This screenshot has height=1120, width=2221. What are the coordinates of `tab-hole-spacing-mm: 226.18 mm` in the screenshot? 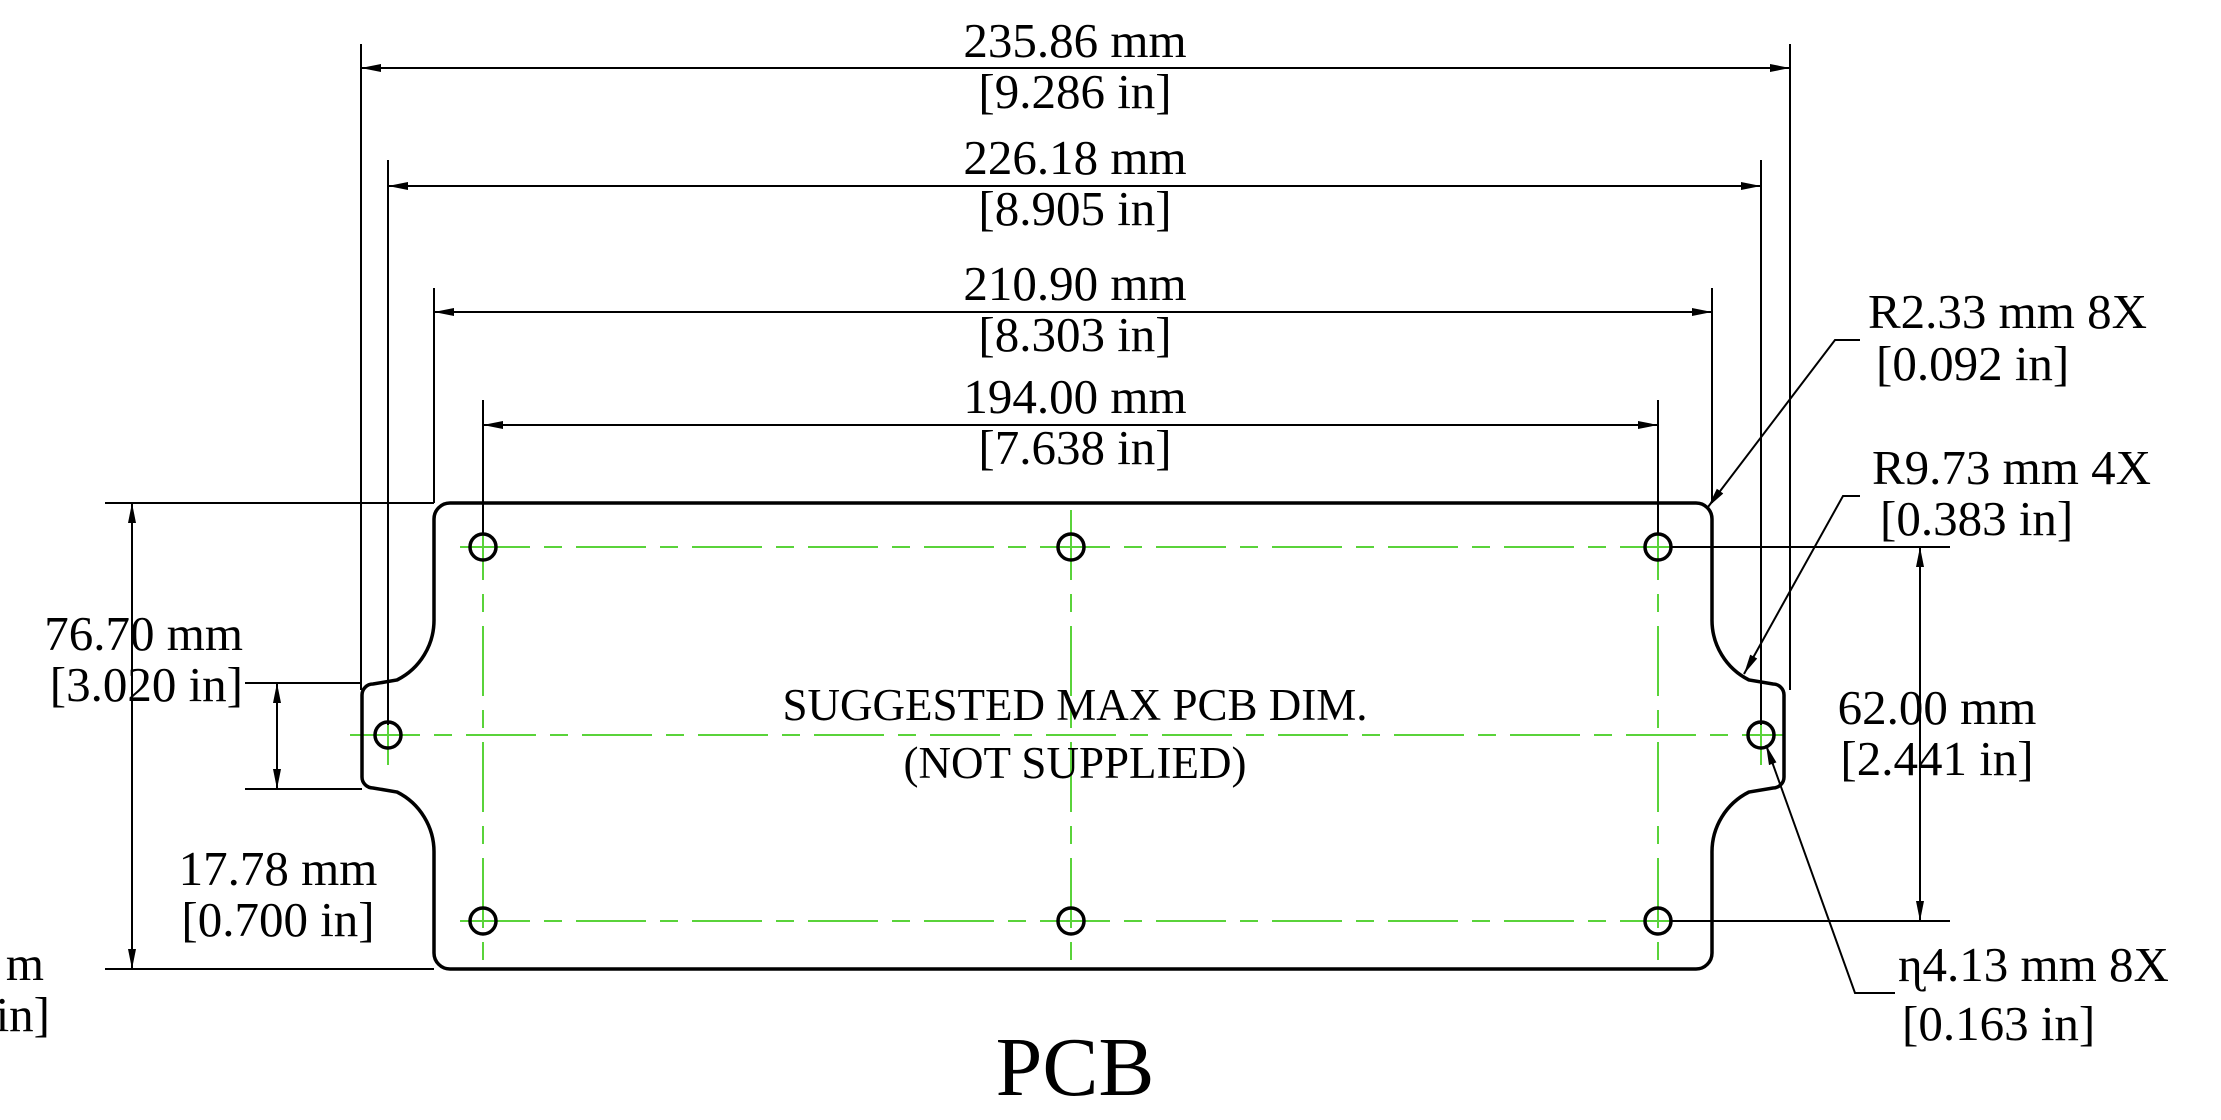 It's located at (1074, 157).